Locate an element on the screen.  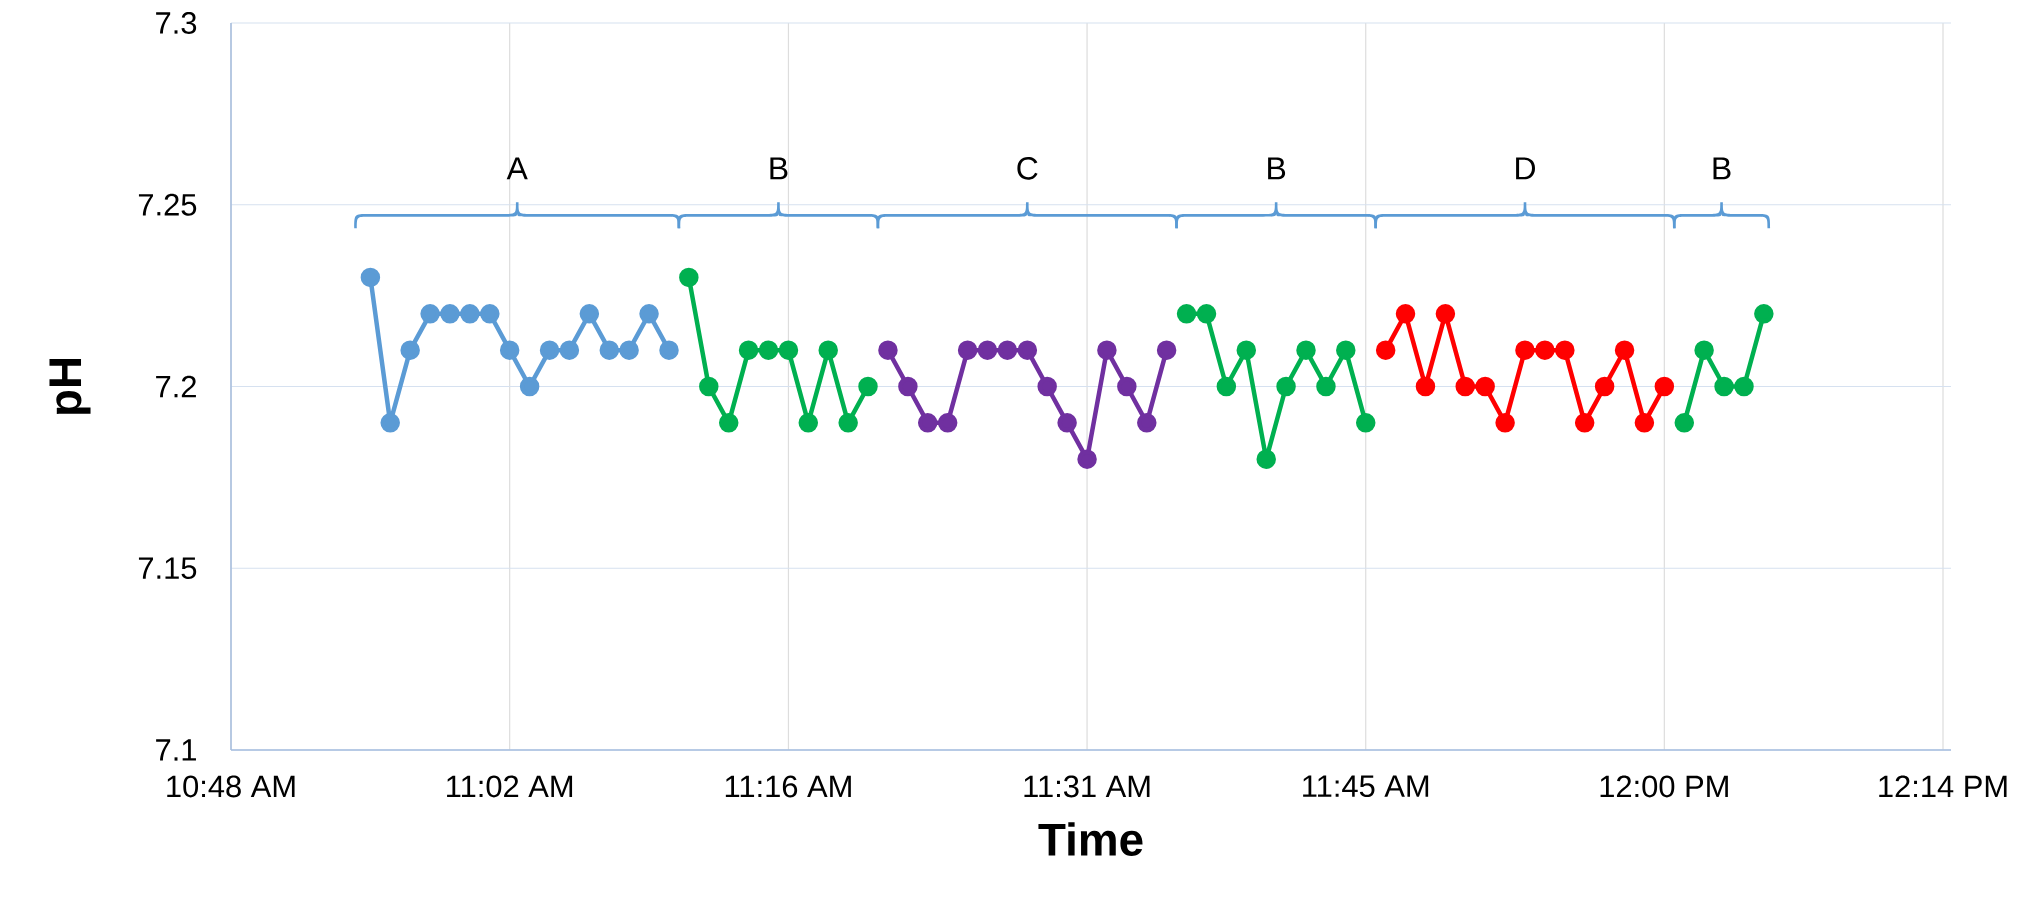
x-tick-label: 11:45 AM is located at coordinates (1366, 786).